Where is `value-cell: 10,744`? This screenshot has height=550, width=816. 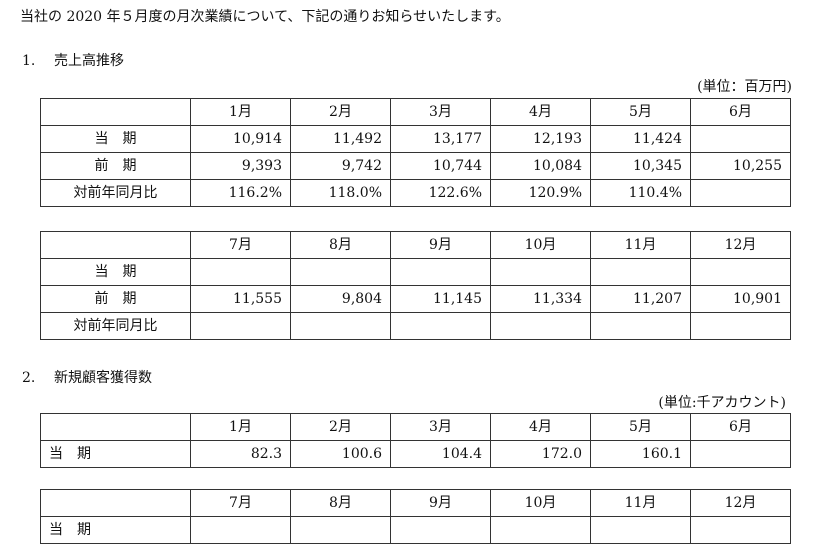
value-cell: 10,744 is located at coordinates (440, 166).